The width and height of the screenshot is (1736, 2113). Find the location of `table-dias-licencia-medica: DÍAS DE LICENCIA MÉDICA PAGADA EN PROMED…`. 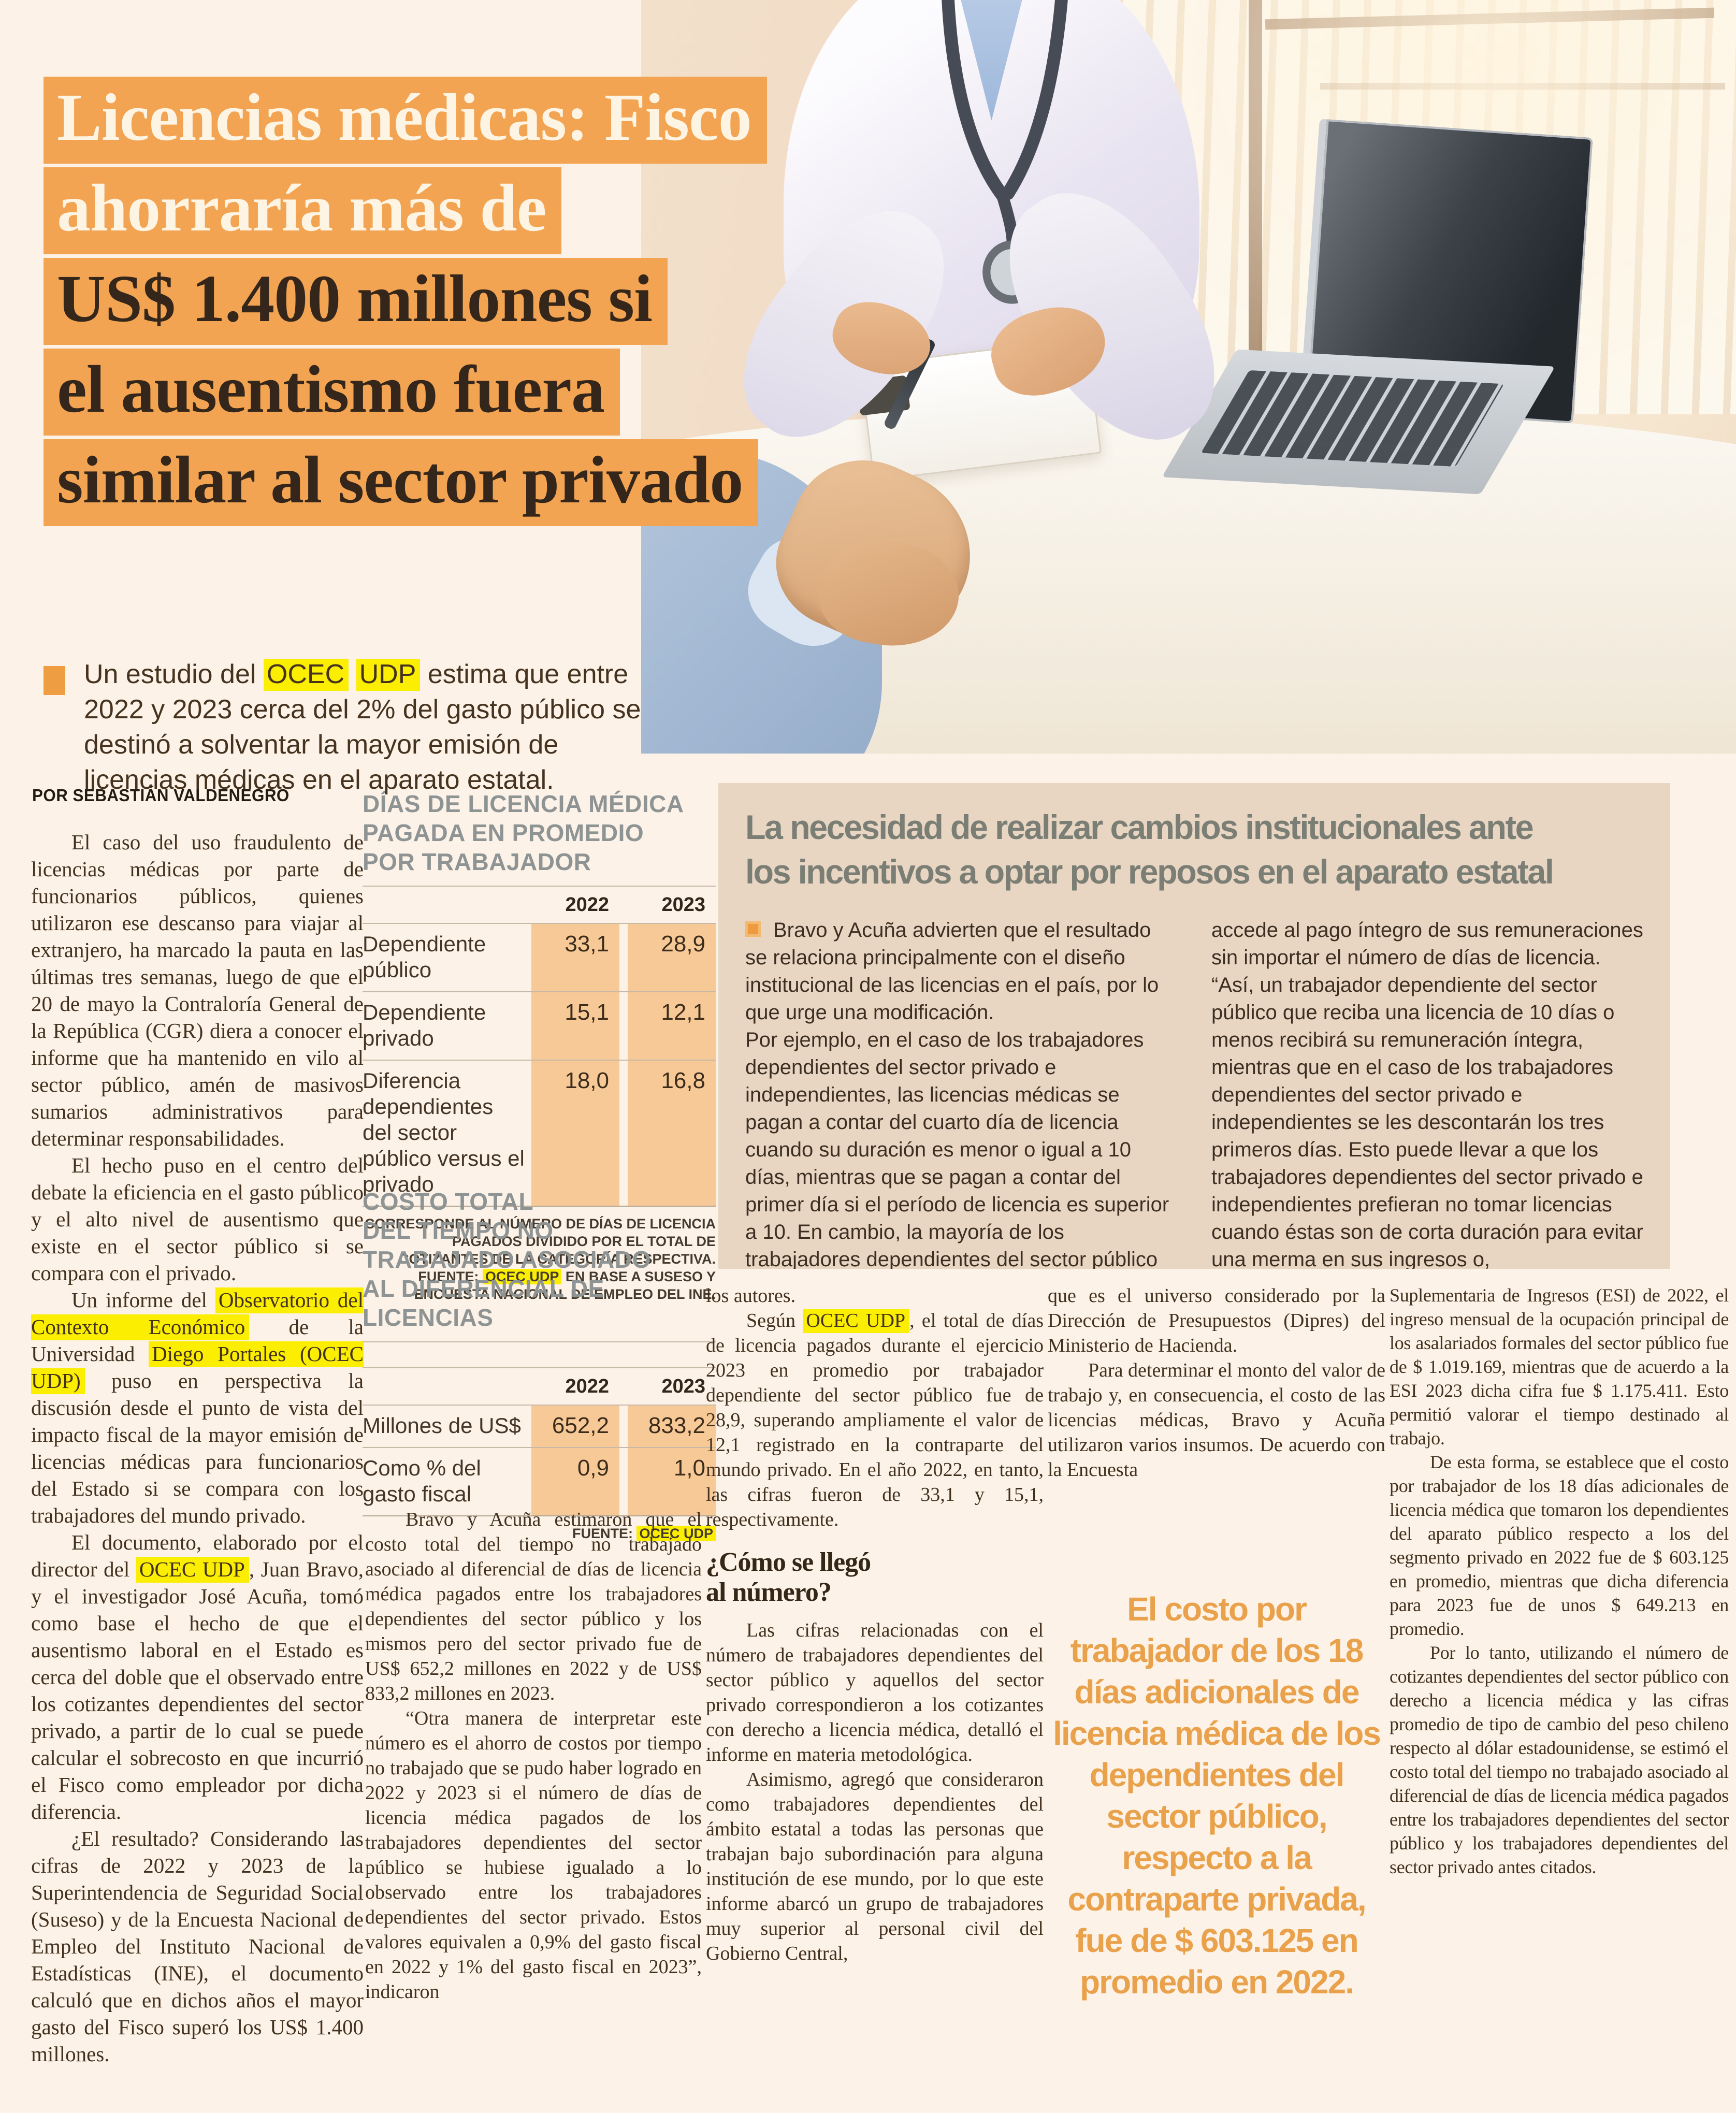

table-dias-licencia-medica: DÍAS DE LICENCIA MÉDICA PAGADA EN PROMED… is located at coordinates (539, 1046).